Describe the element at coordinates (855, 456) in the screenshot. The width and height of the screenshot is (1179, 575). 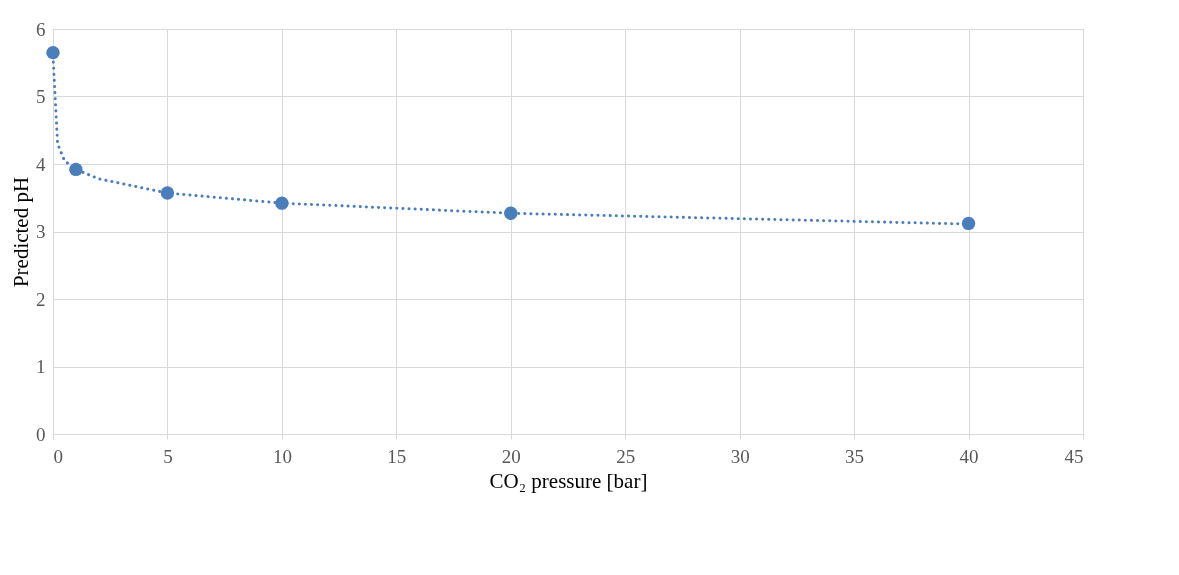
I see `x-tick-label: 35` at that location.